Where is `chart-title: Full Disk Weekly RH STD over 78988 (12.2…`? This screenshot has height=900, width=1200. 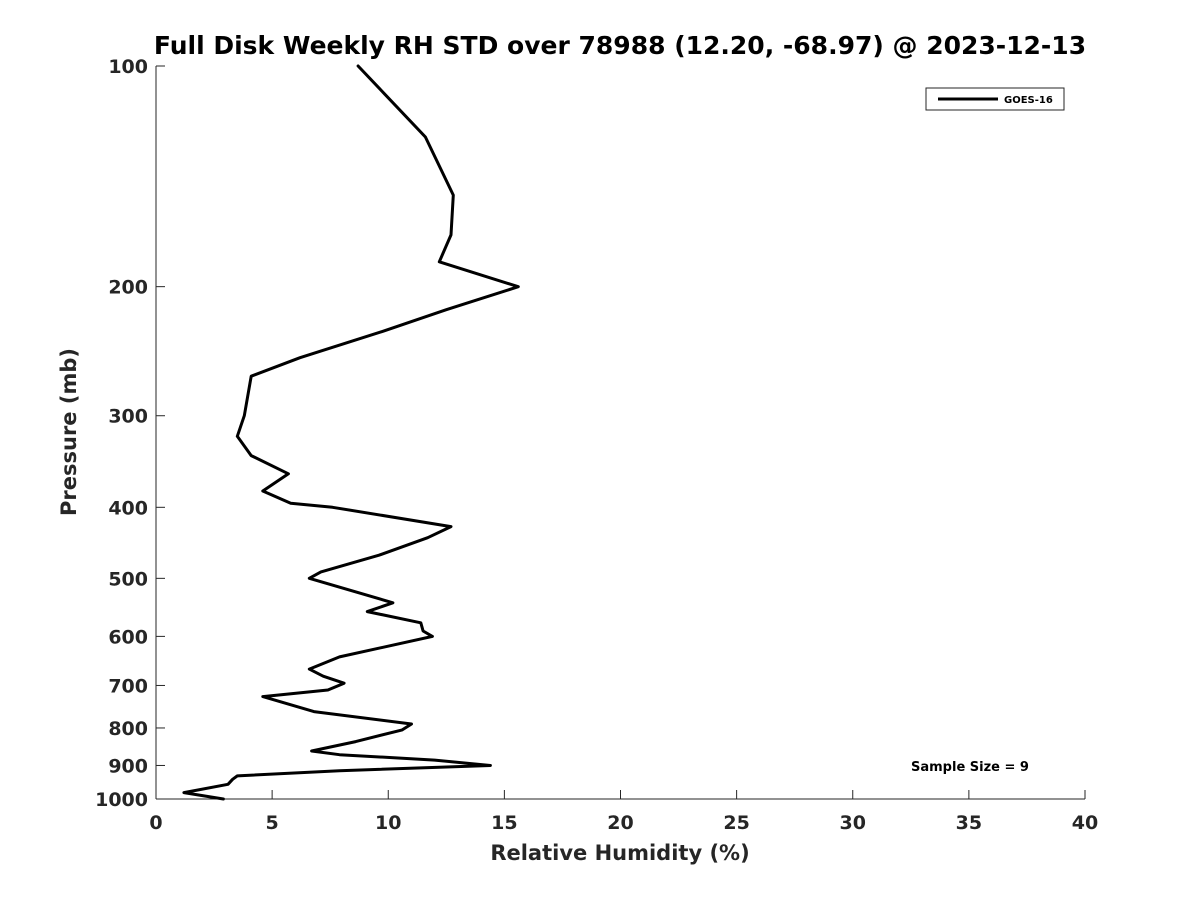
chart-title: Full Disk Weekly RH STD over 78988 (12.2… is located at coordinates (620, 45).